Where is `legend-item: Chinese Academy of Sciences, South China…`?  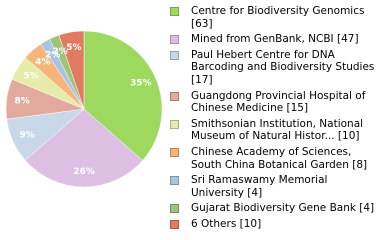 legend-item: Chinese Academy of Sciences, South China… is located at coordinates (274, 158).